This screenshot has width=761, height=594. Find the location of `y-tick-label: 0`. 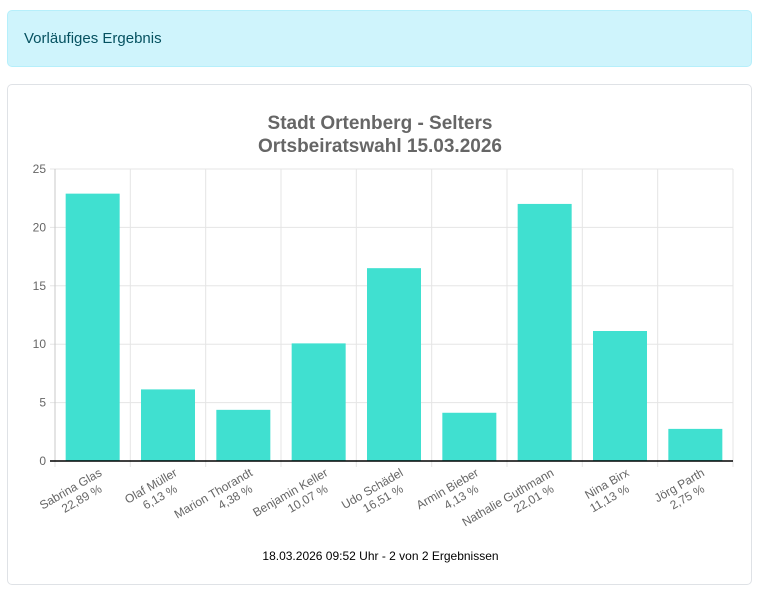

y-tick-label: 0 is located at coordinates (42, 461).